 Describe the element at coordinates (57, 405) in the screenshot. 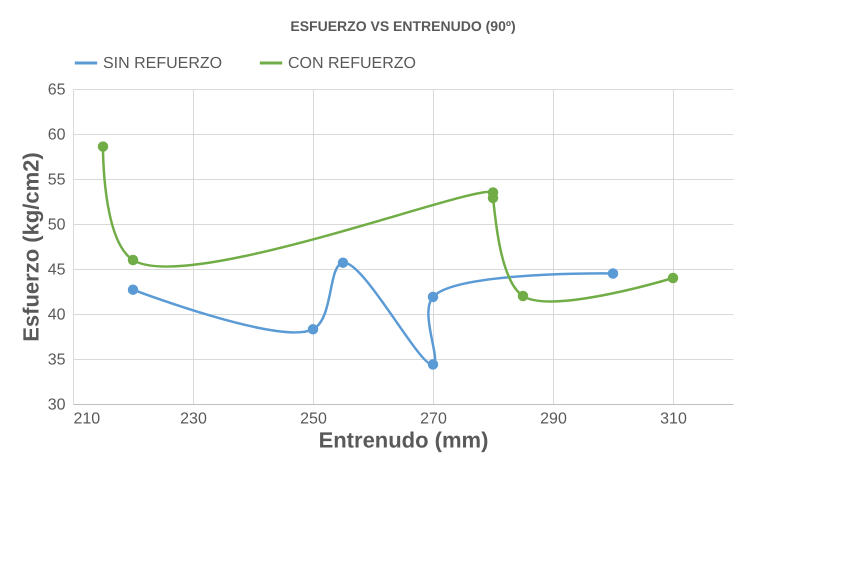

I see `y-tick-label: 30` at that location.